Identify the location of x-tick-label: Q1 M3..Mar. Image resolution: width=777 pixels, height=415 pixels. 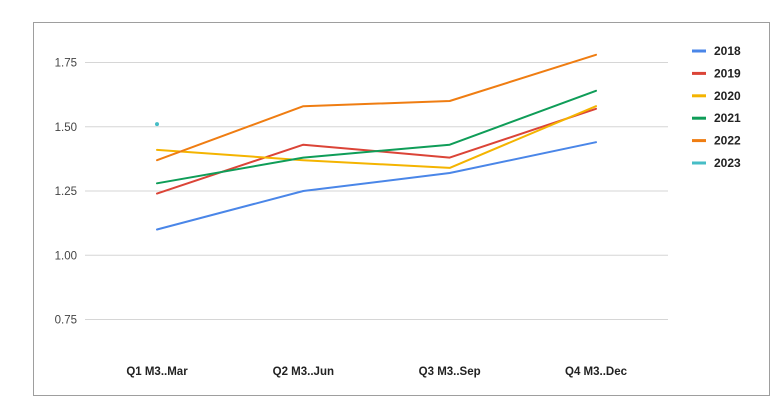
(157, 372).